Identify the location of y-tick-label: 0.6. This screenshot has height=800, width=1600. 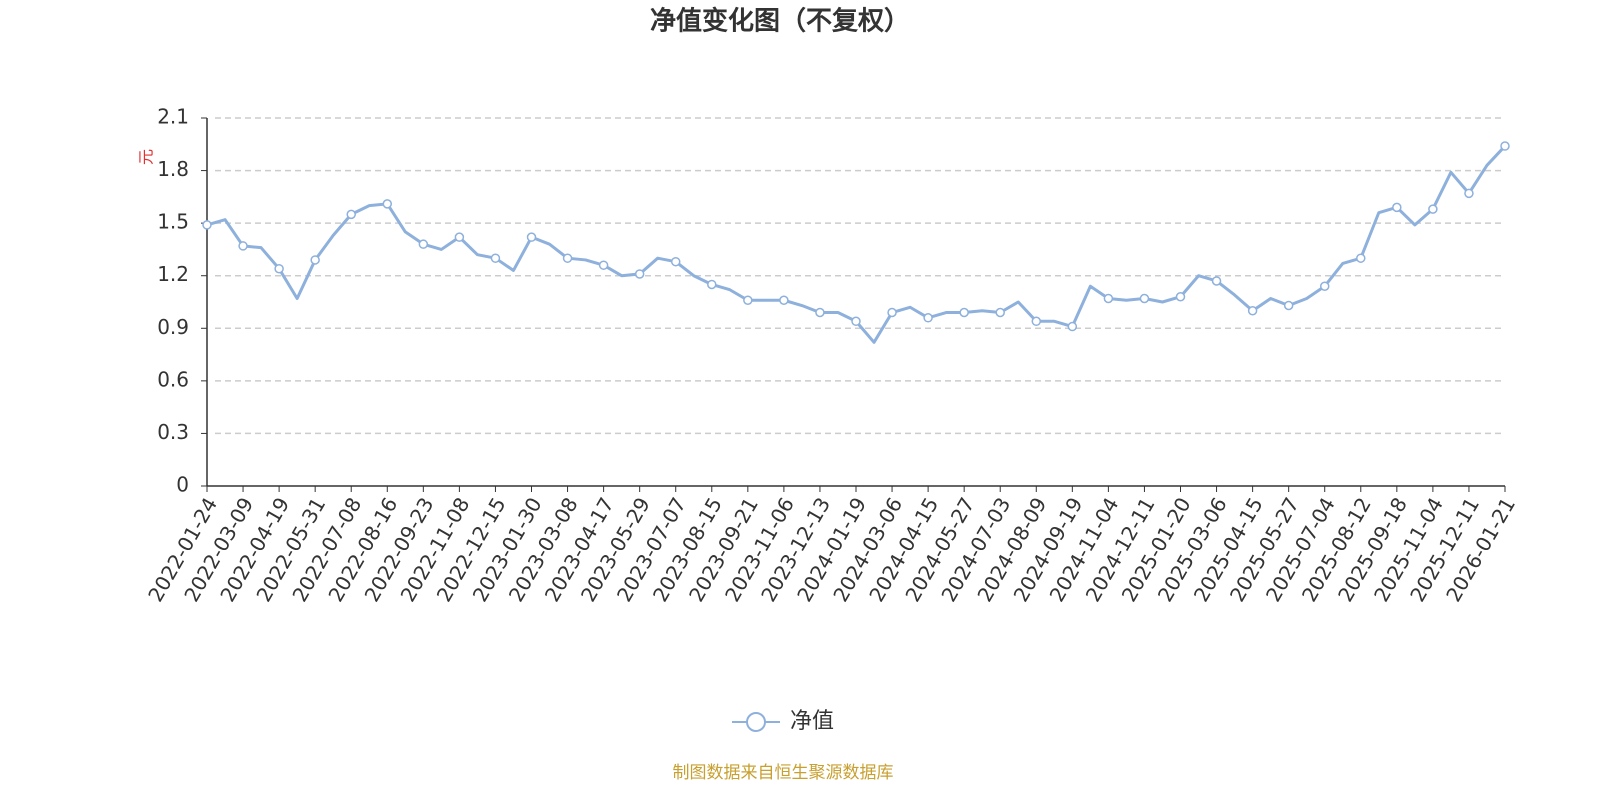
(173, 379).